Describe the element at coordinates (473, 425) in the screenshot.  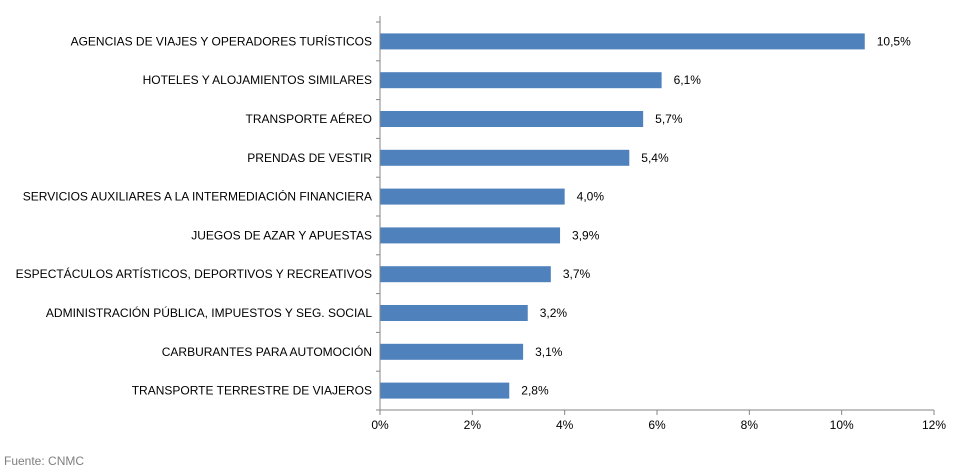
I see `x-tick-label: 2%` at that location.